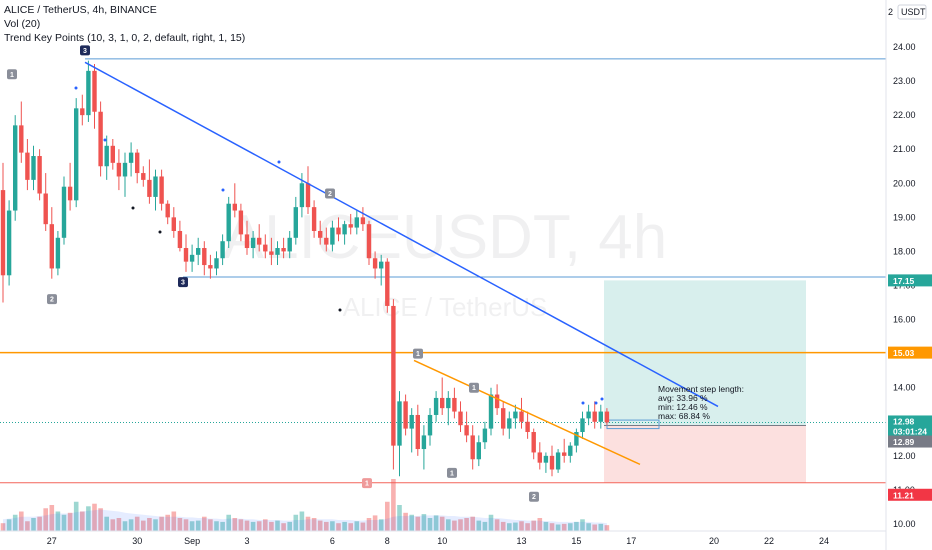 The image size is (932, 550). Describe the element at coordinates (904, 251) in the screenshot. I see `price-tick-label: 18.00` at that location.